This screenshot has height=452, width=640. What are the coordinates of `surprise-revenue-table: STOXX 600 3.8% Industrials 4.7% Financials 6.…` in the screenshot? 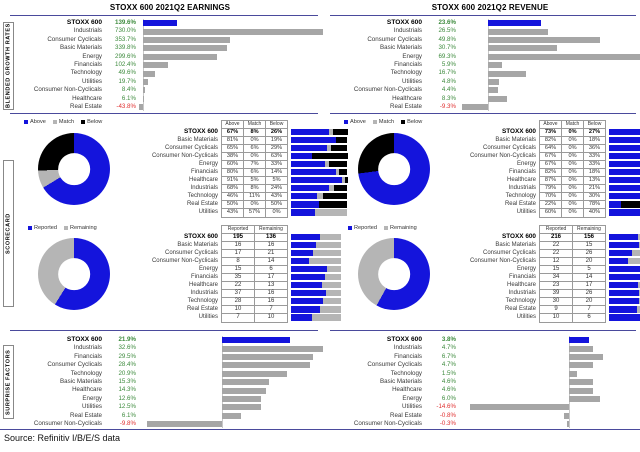 It's located at (486, 382).